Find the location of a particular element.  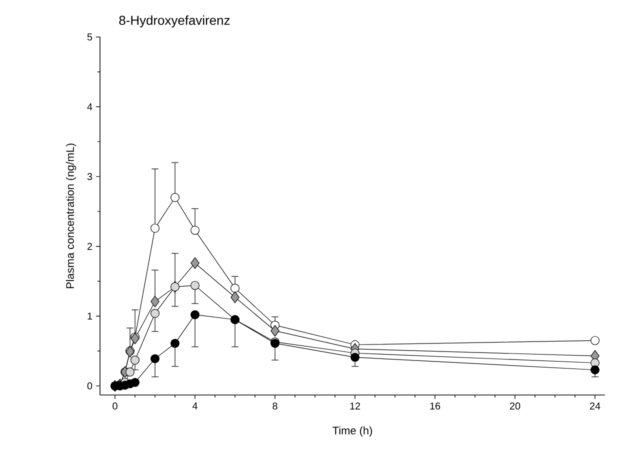

y-tick-label: 5 is located at coordinates (89, 37).